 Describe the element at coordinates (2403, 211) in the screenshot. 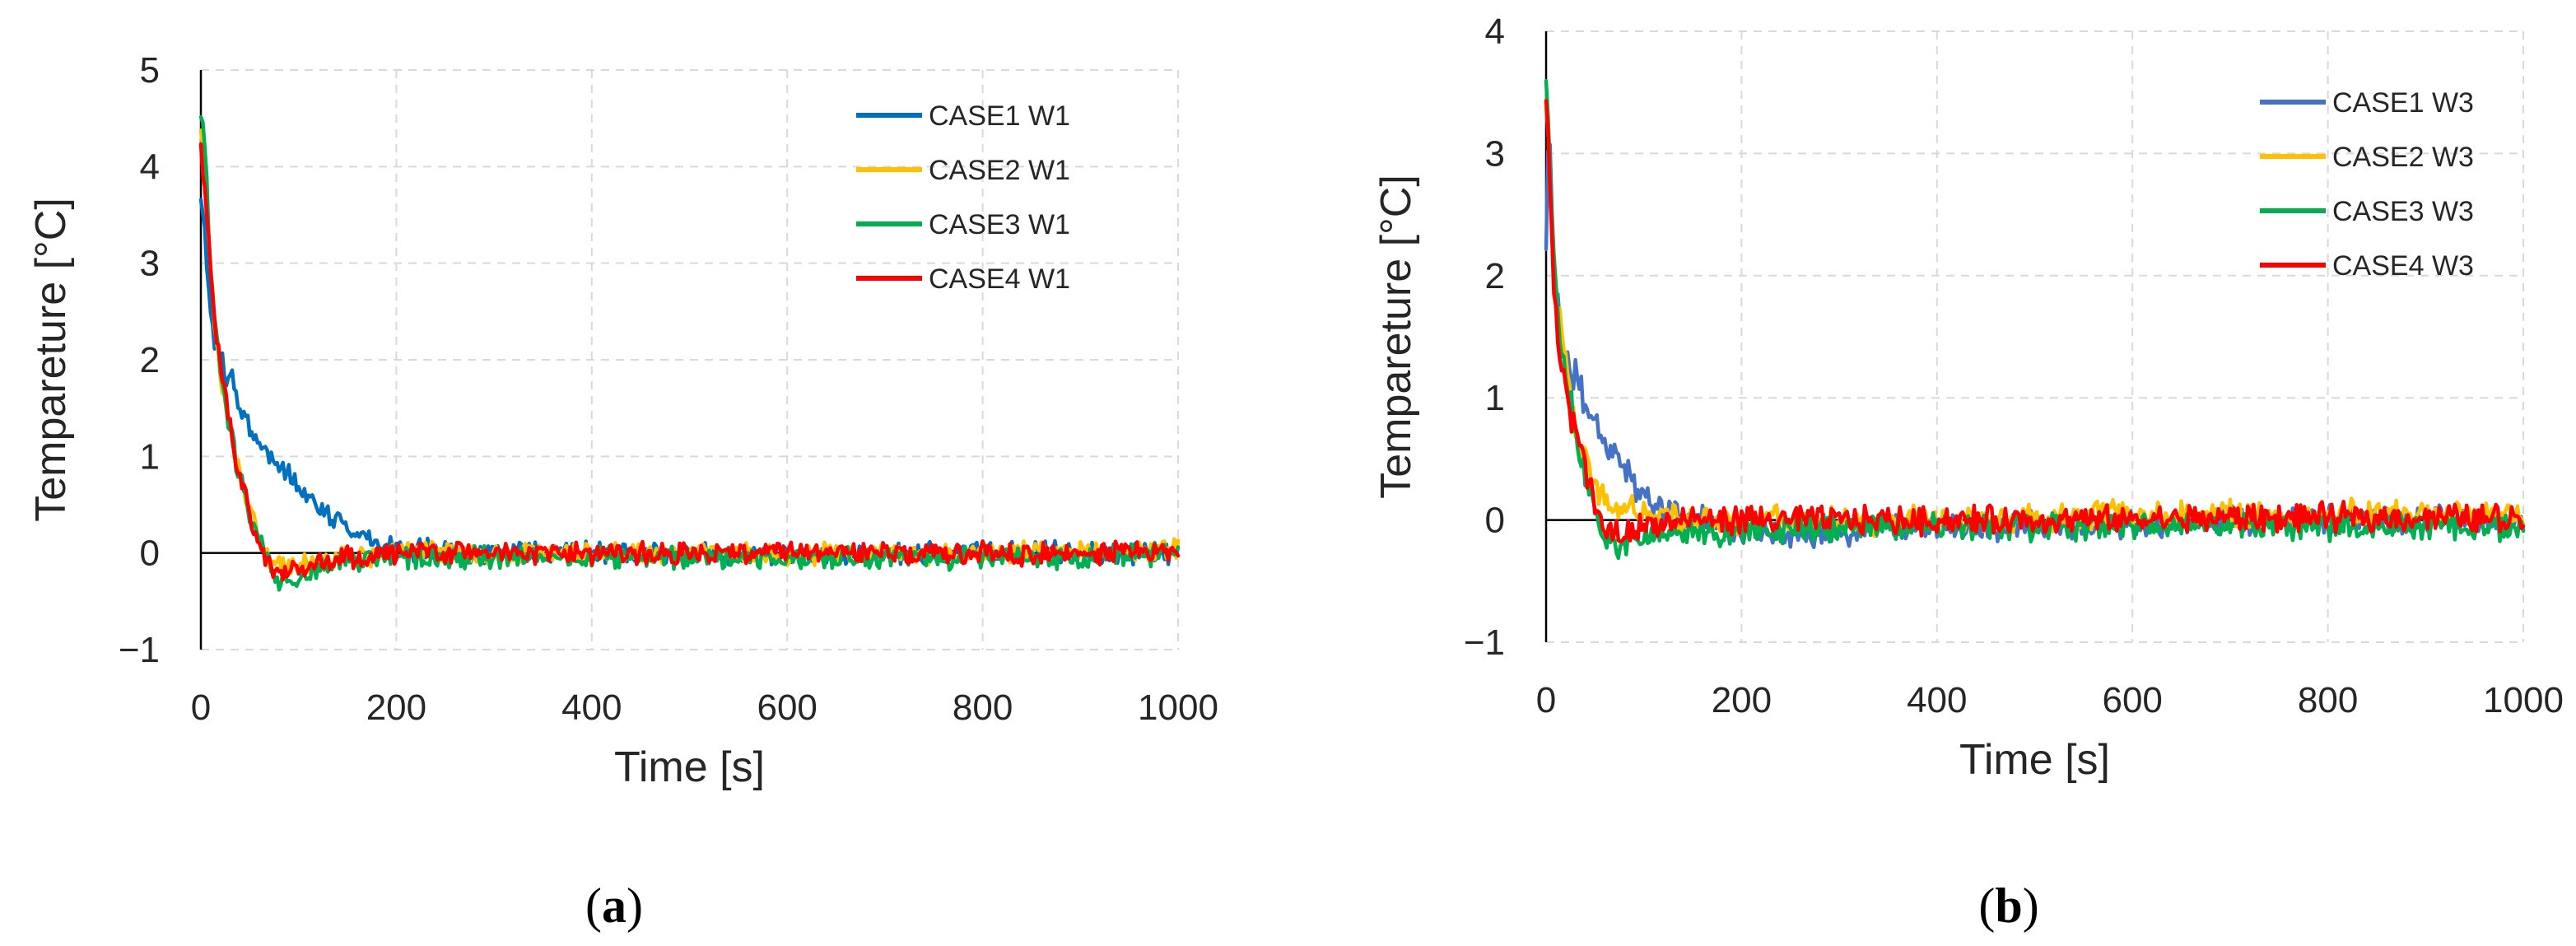

I see `legend-label: CASE3 W3` at that location.